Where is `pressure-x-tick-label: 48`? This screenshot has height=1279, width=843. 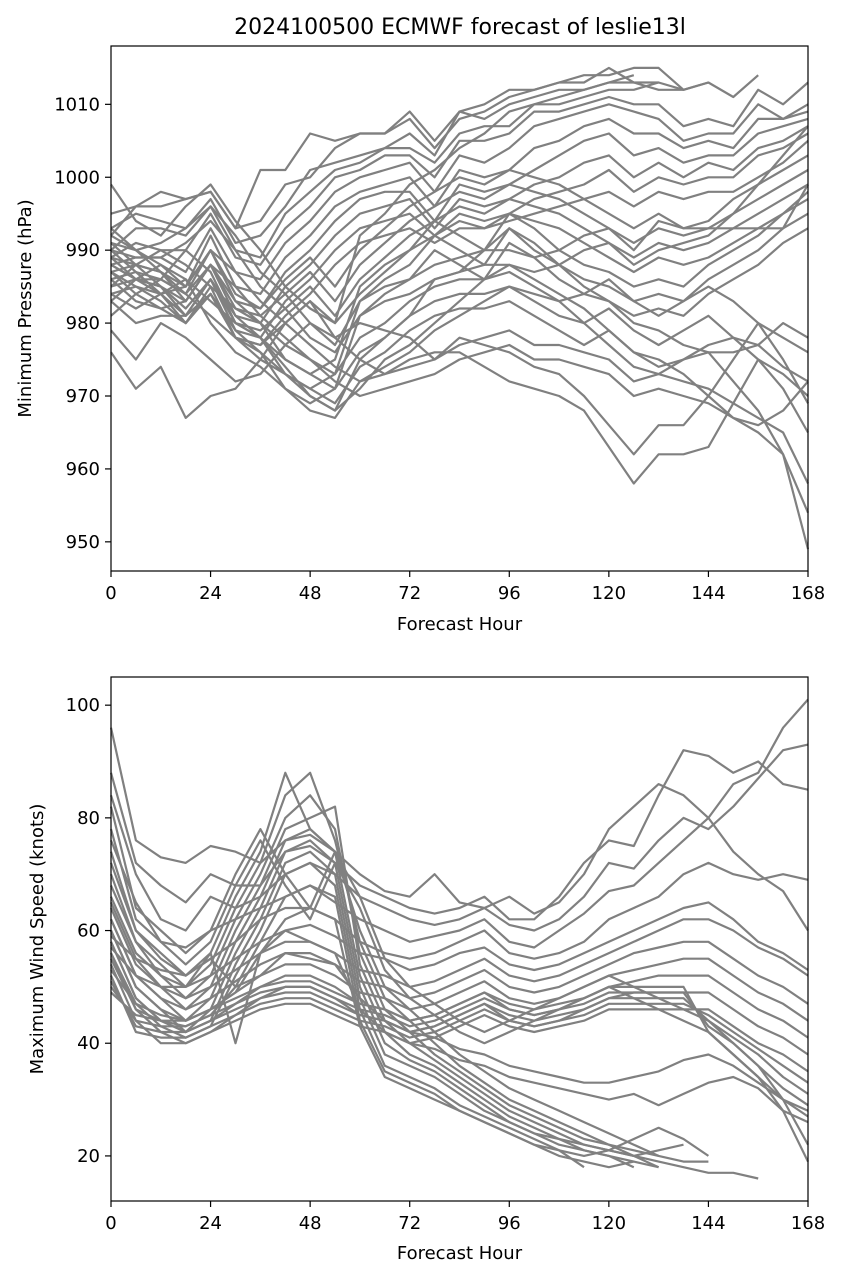 pressure-x-tick-label: 48 is located at coordinates (310, 593).